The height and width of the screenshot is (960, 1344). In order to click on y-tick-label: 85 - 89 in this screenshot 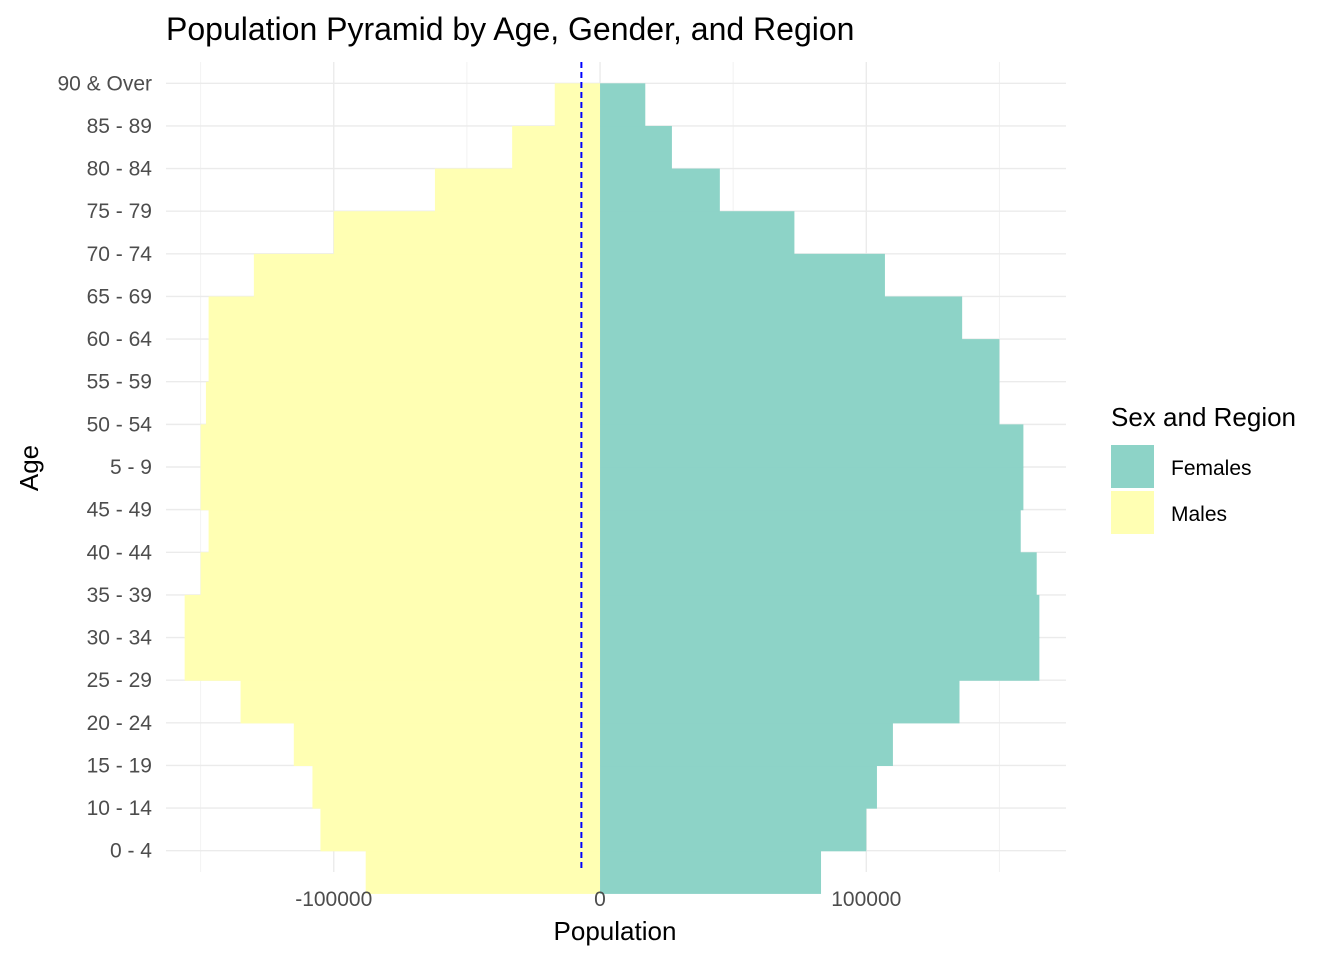, I will do `click(119, 126)`.